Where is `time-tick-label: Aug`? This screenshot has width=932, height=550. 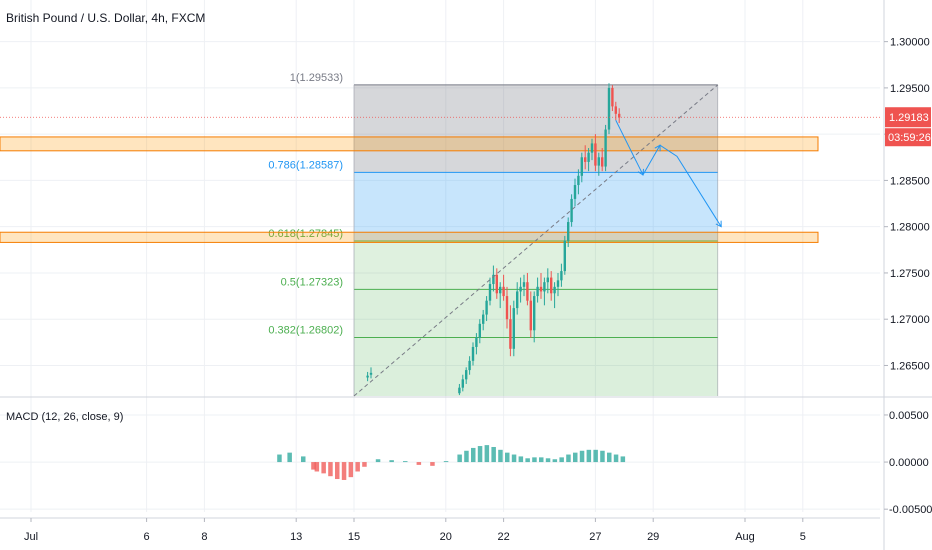 time-tick-label: Aug is located at coordinates (745, 537).